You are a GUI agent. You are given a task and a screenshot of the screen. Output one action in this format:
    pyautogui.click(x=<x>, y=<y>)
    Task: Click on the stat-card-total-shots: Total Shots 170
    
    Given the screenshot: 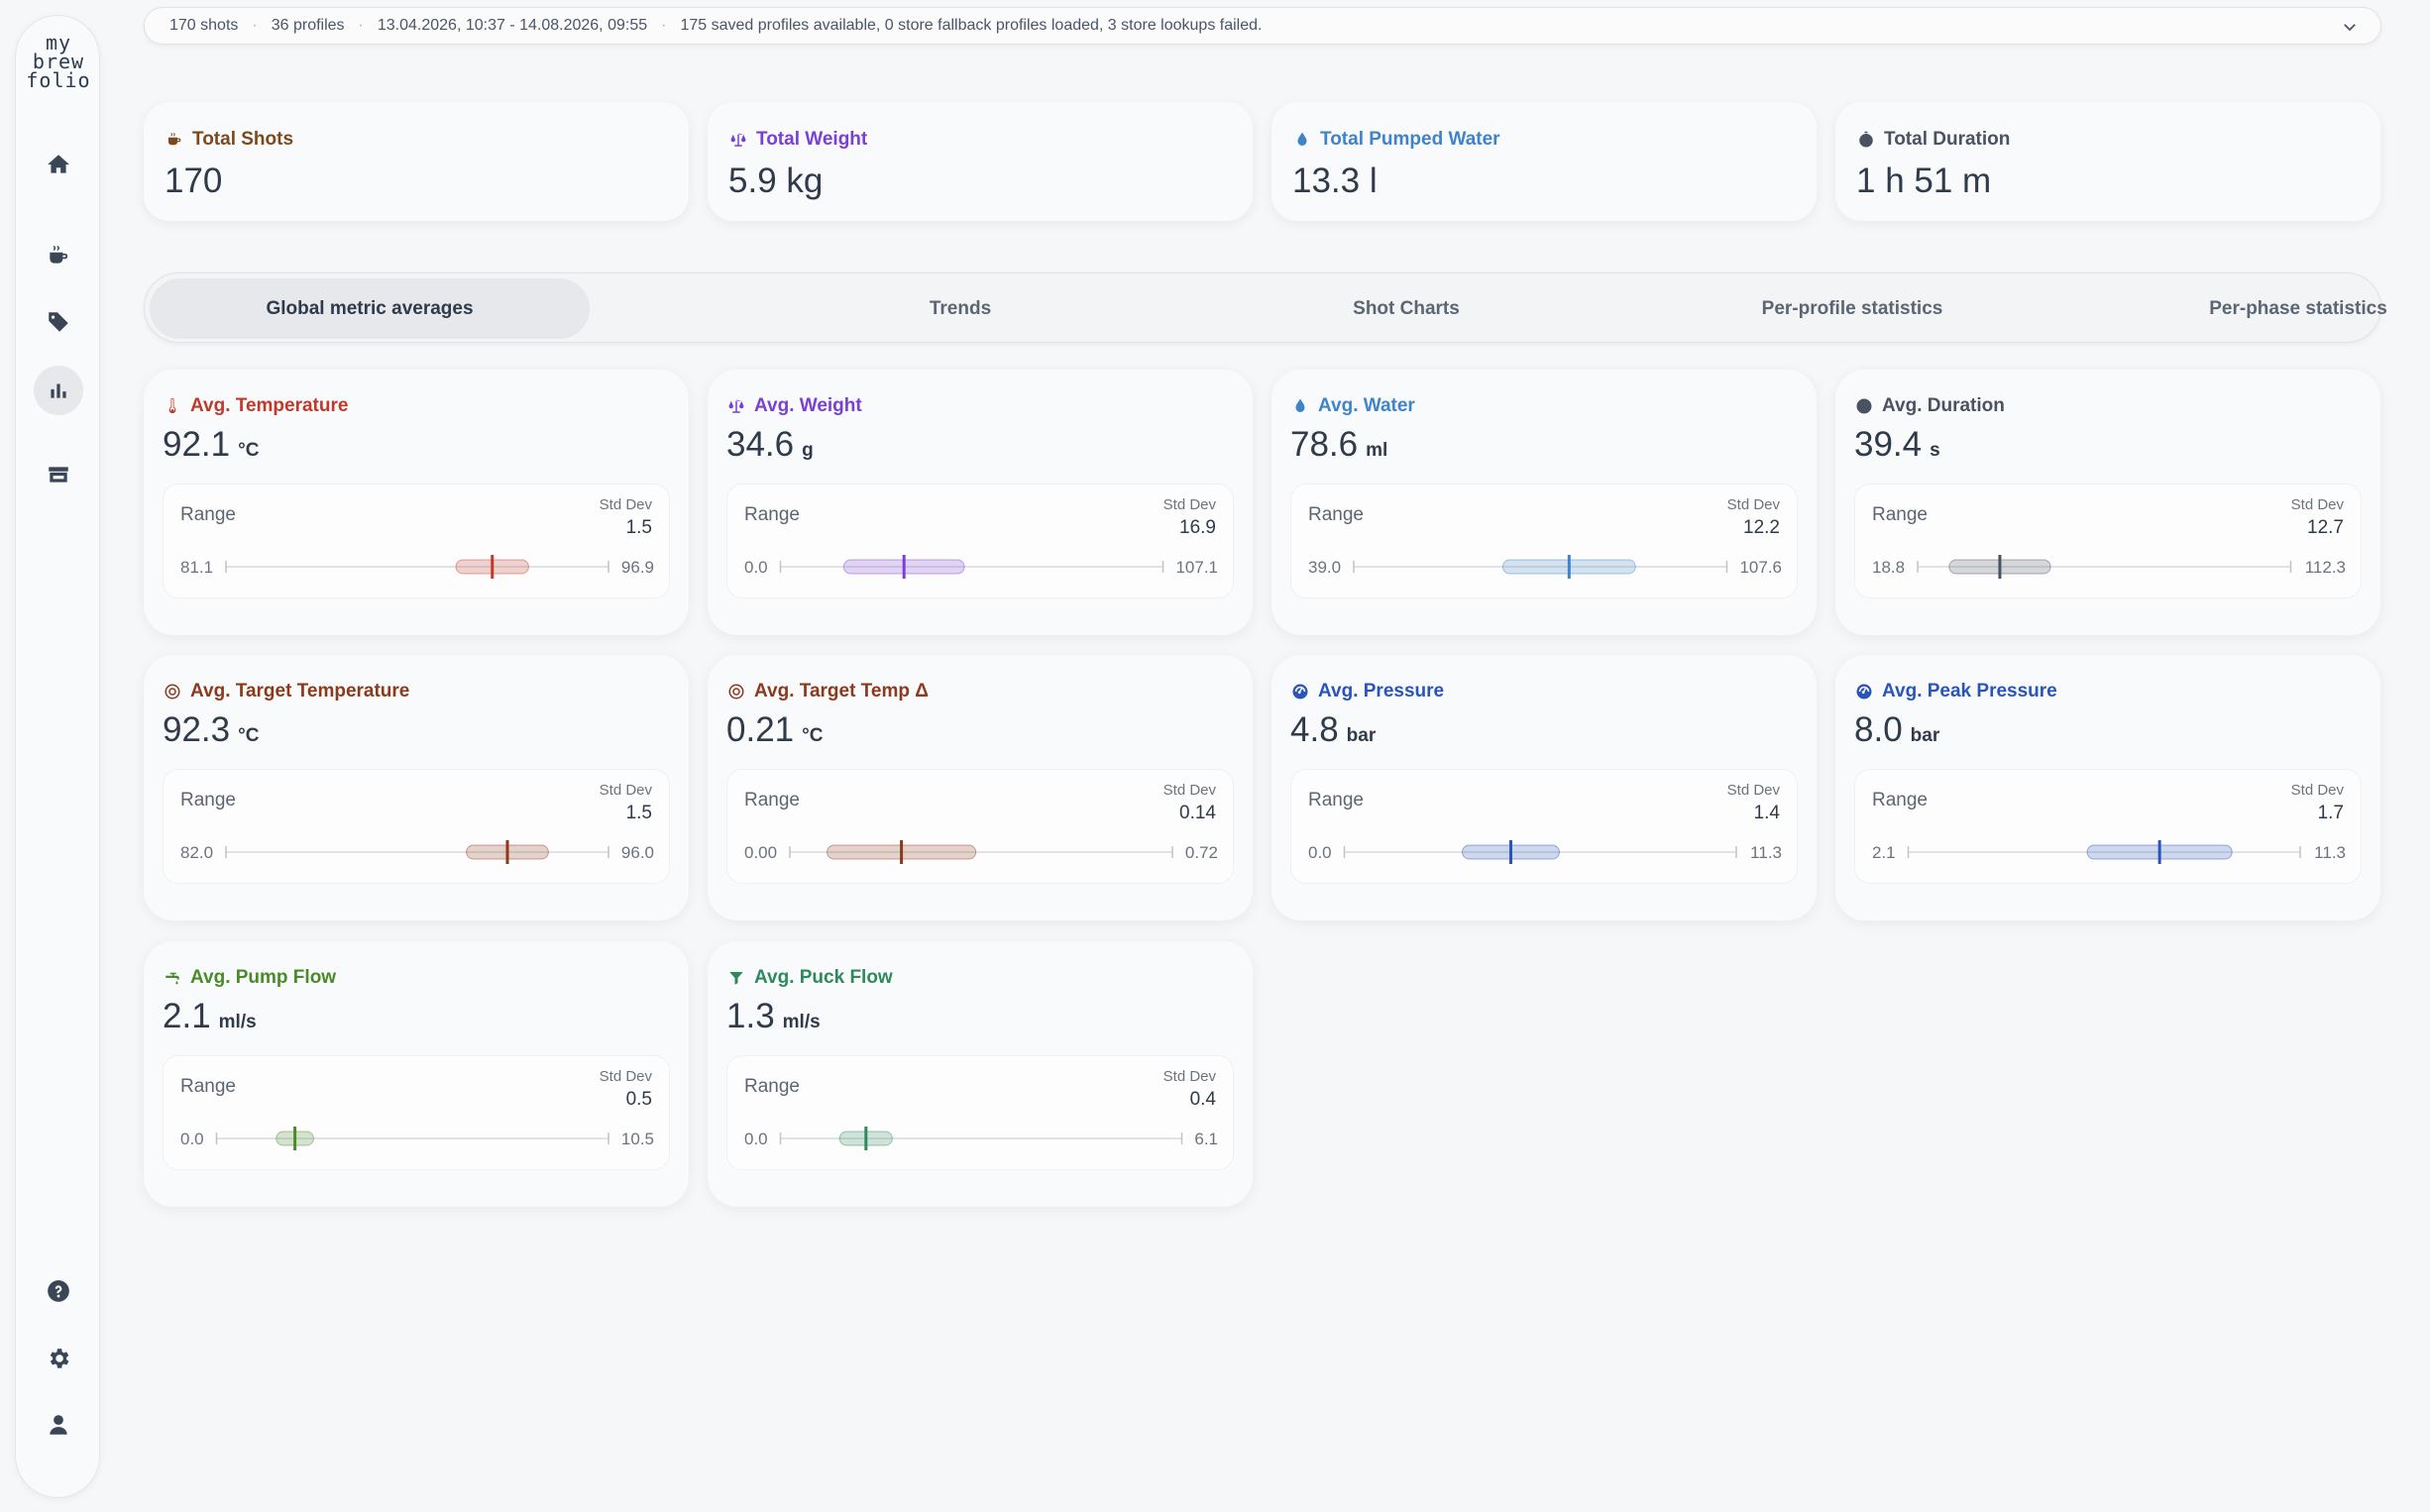 What is the action you would take?
    pyautogui.click(x=416, y=162)
    